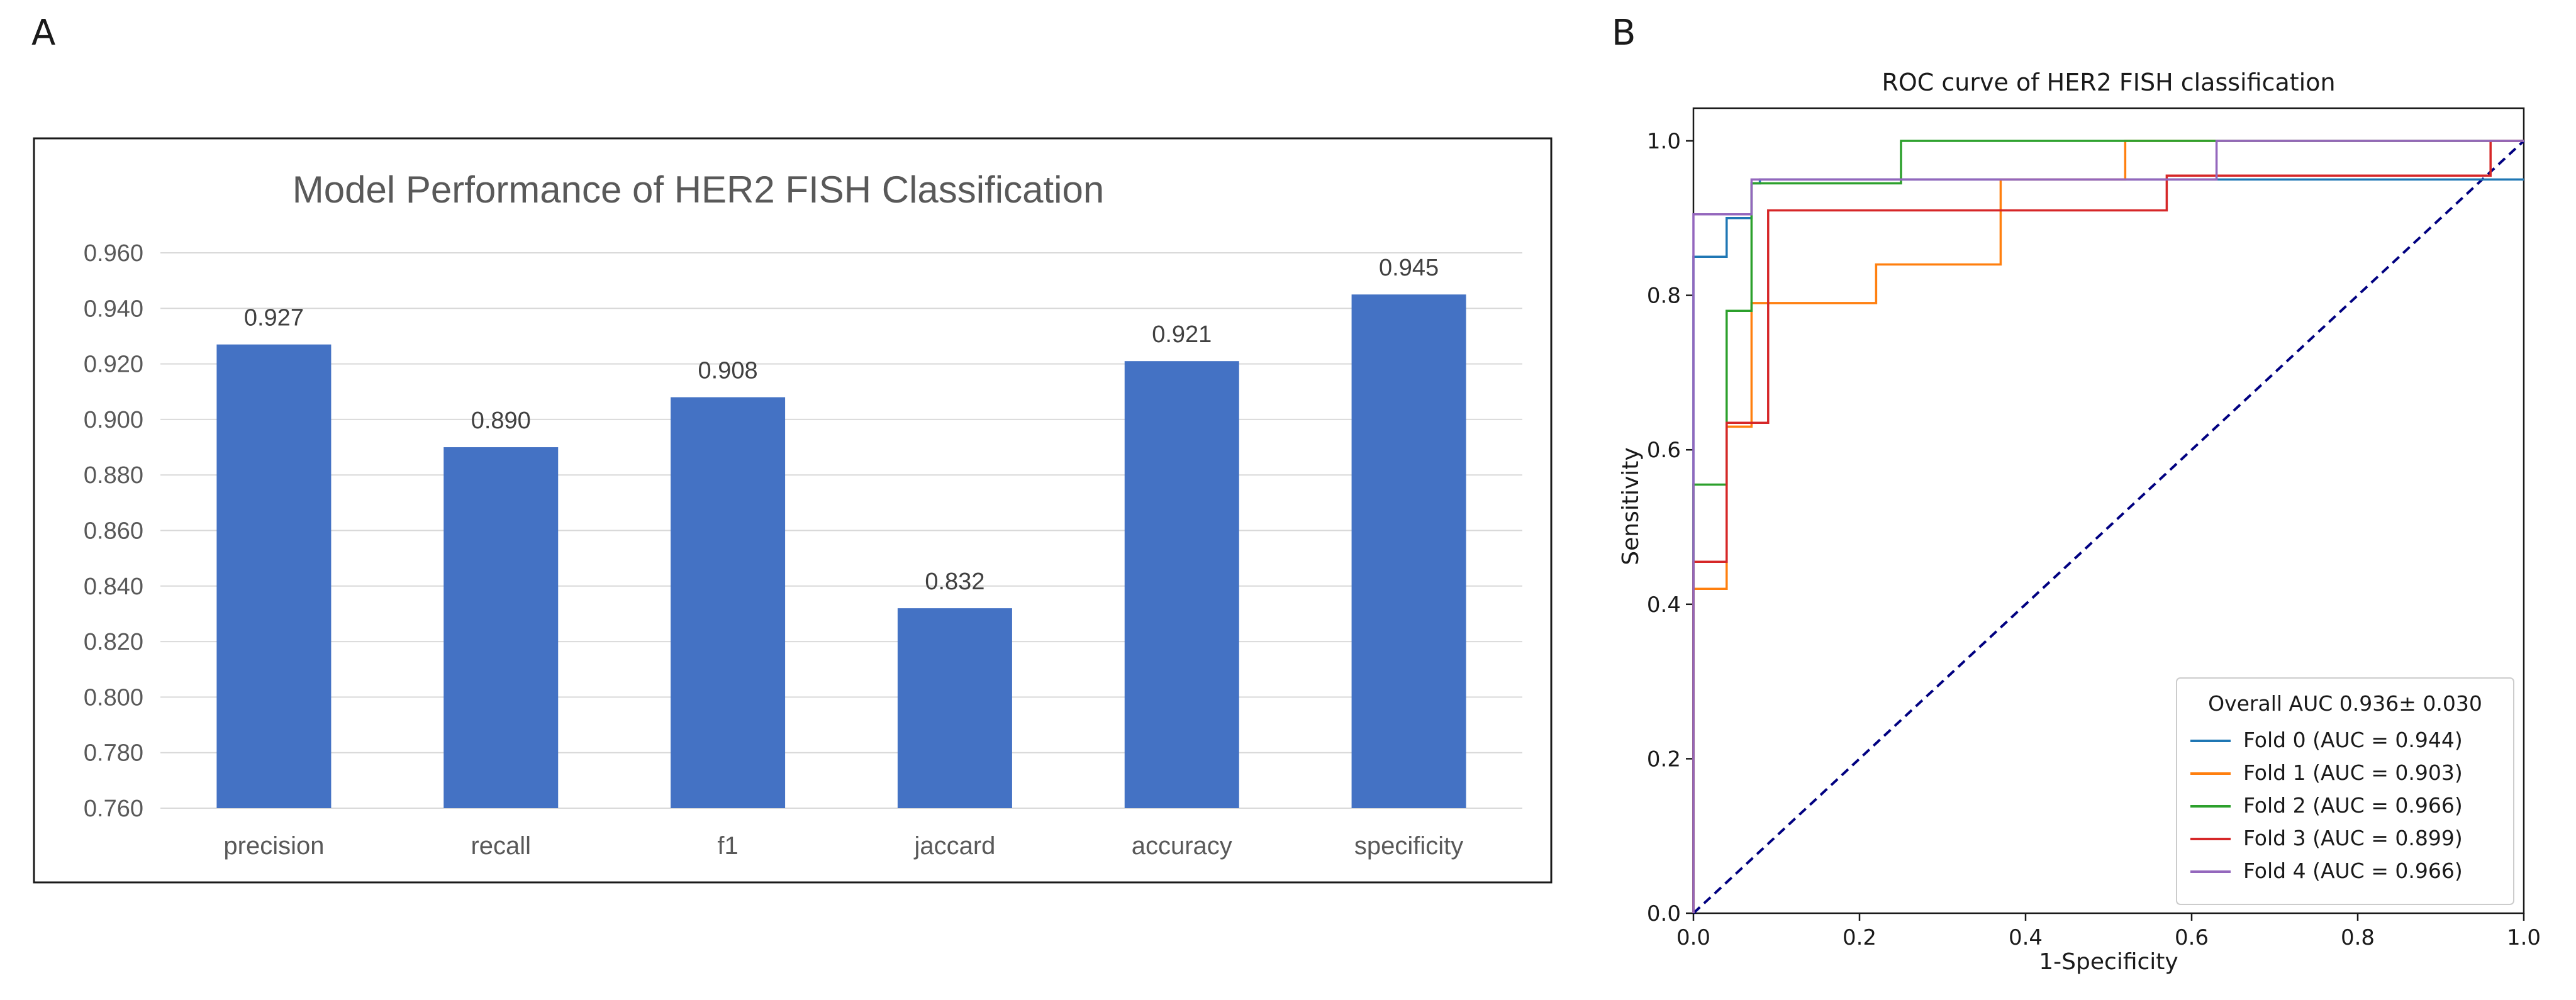  Describe the element at coordinates (2524, 937) in the screenshot. I see `roc-x-tick-label: 1.0` at that location.